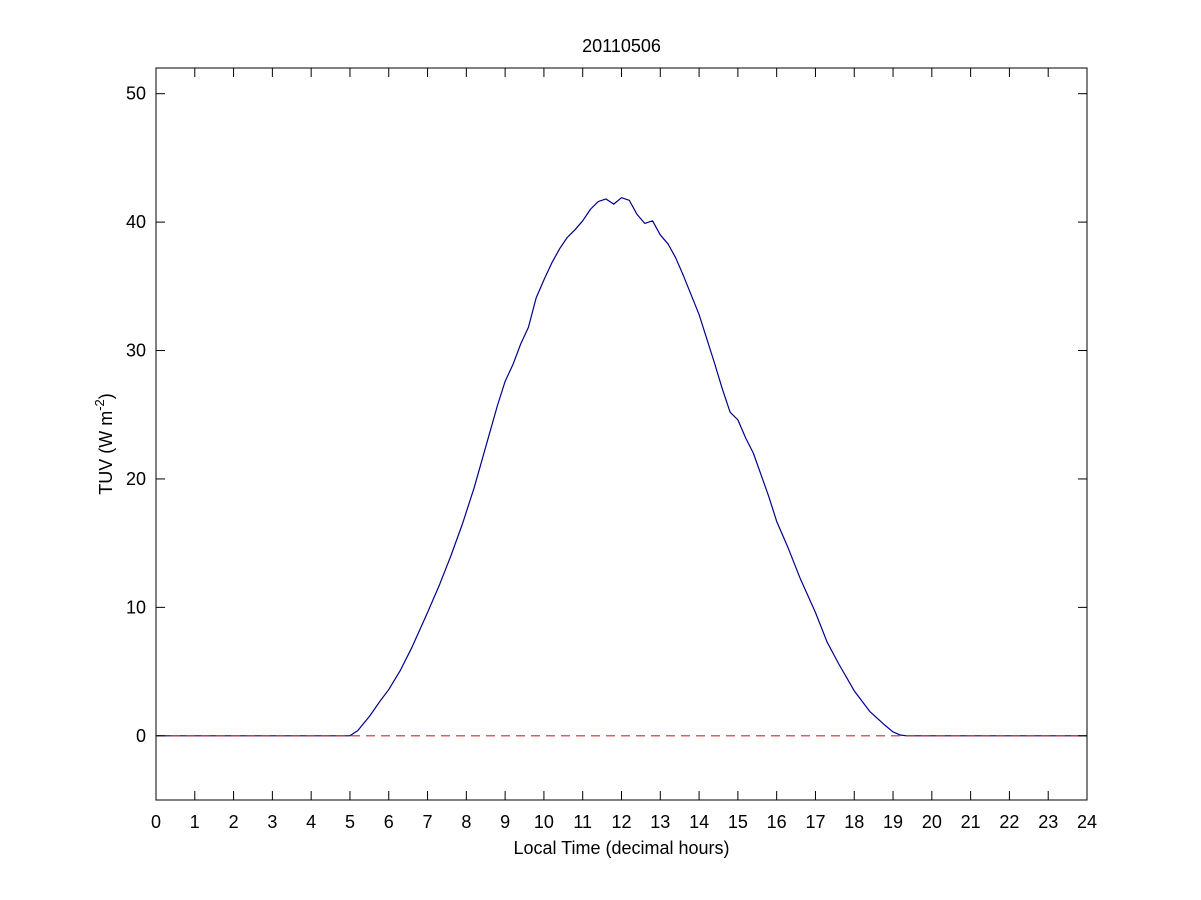  What do you see at coordinates (1048, 822) in the screenshot?
I see `x-tick-label: 23` at bounding box center [1048, 822].